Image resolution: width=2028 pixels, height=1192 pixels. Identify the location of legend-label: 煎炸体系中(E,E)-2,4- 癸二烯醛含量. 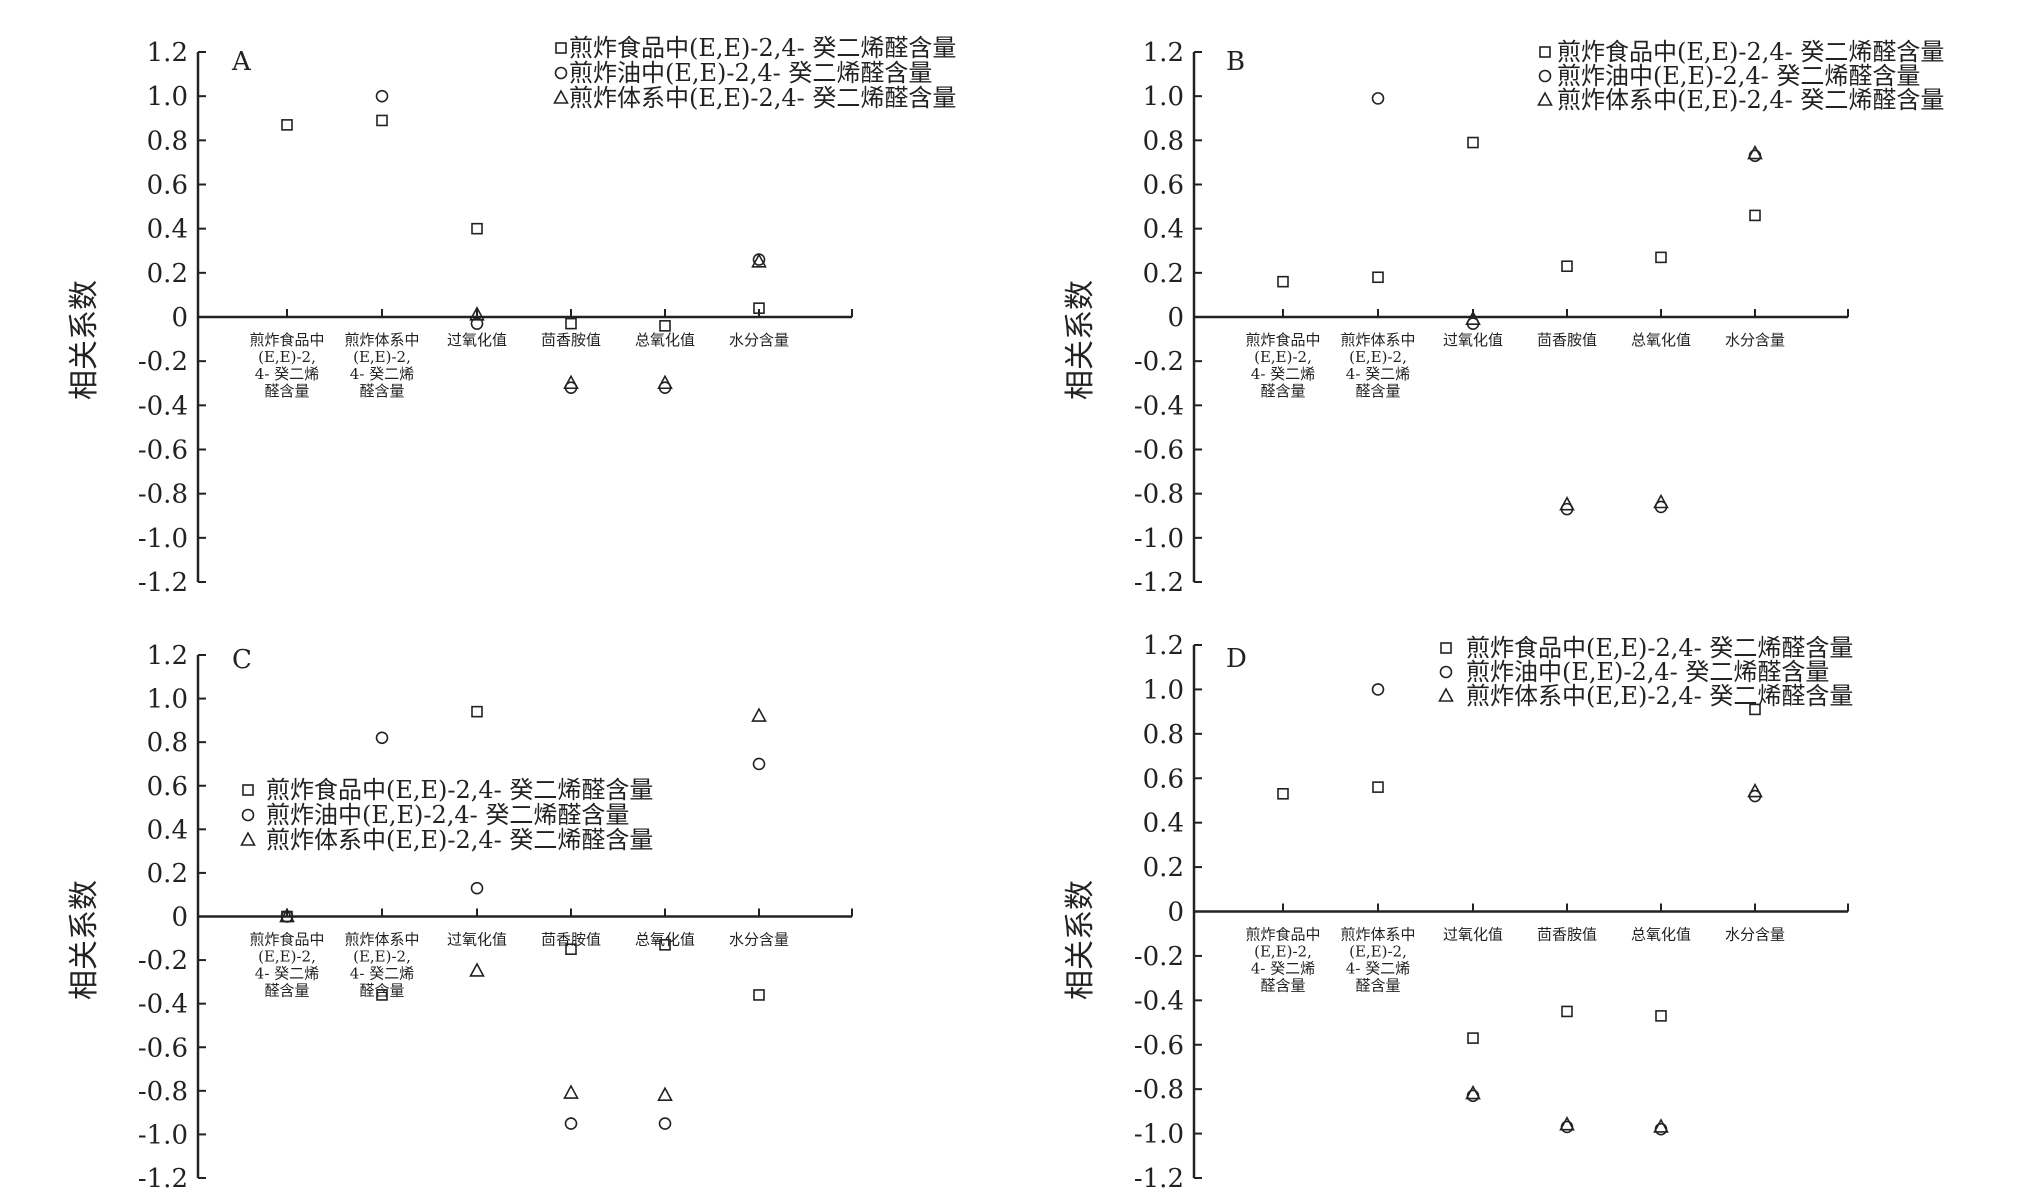
(459, 840).